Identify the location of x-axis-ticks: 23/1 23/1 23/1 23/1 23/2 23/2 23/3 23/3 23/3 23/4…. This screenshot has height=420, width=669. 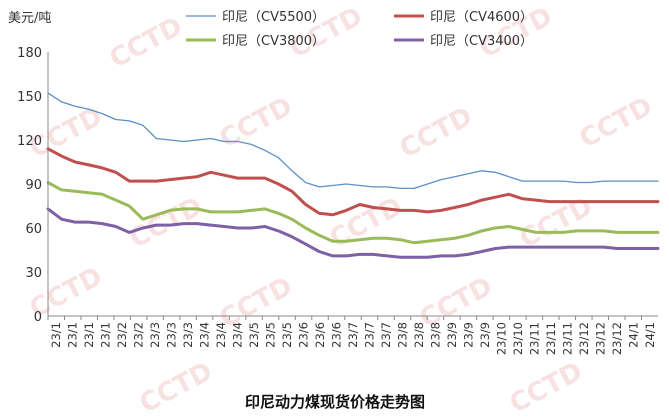
(352, 335).